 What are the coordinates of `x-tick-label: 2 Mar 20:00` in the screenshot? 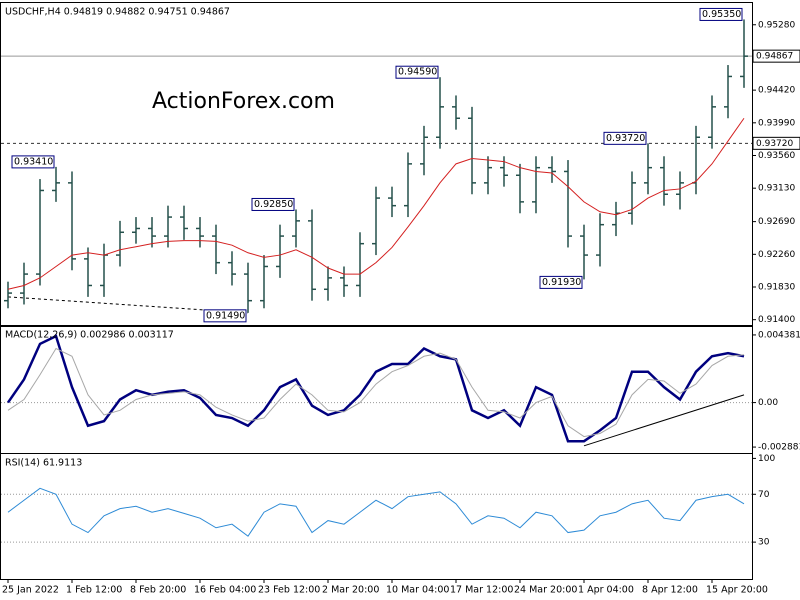 It's located at (350, 590).